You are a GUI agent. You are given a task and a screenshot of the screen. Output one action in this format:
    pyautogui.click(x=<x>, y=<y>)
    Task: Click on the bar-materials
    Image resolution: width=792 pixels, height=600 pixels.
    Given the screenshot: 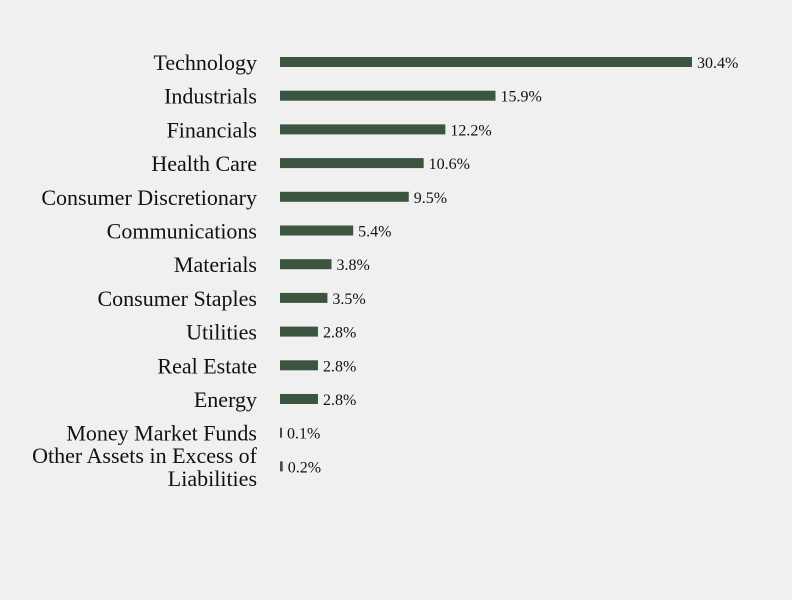 What is the action you would take?
    pyautogui.click(x=306, y=264)
    